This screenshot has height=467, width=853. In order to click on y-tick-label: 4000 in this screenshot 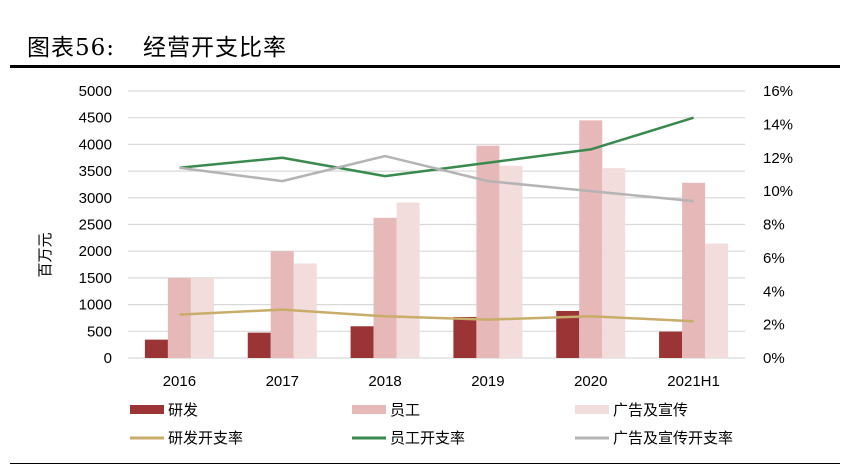, I will do `click(95, 144)`.